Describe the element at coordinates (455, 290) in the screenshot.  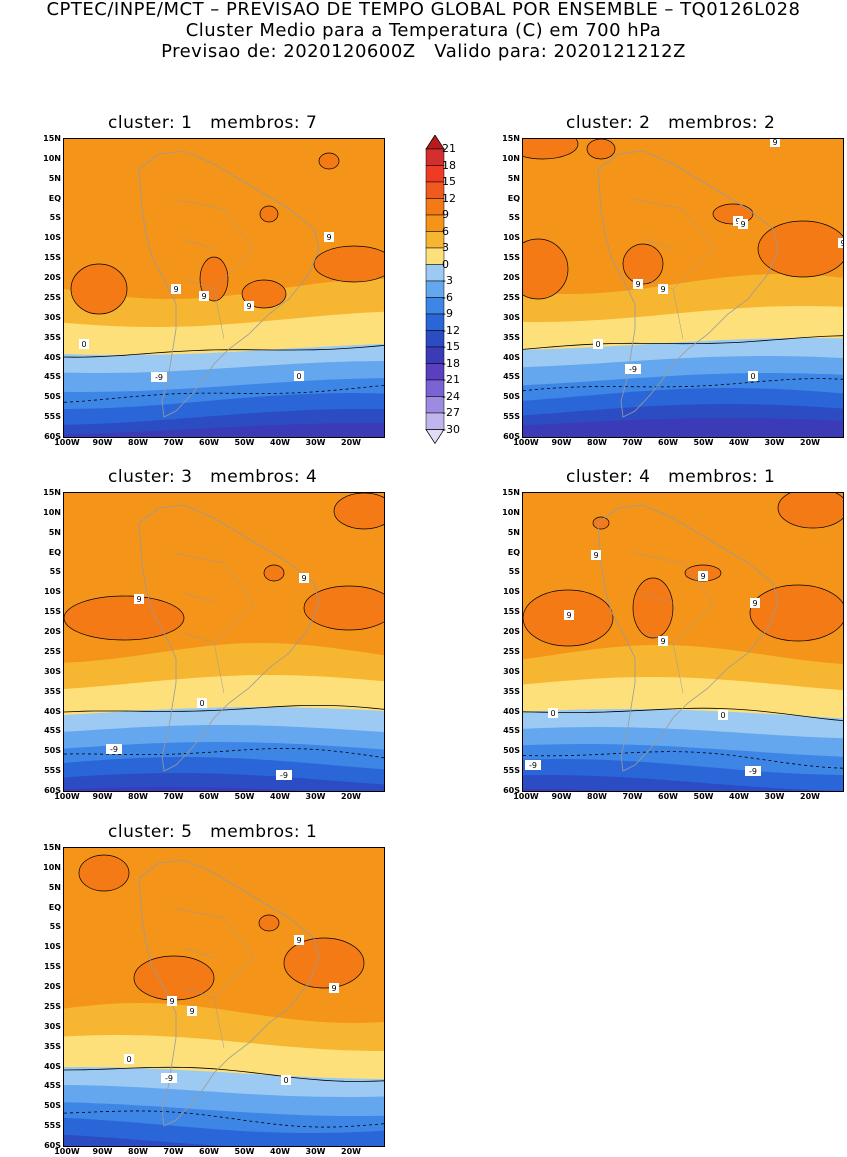
I see `color-legend: 21 18 15 12 9 6 3 0 -3 -6 -9 -12 -15 -18 -21 -24 -27 -30` at that location.